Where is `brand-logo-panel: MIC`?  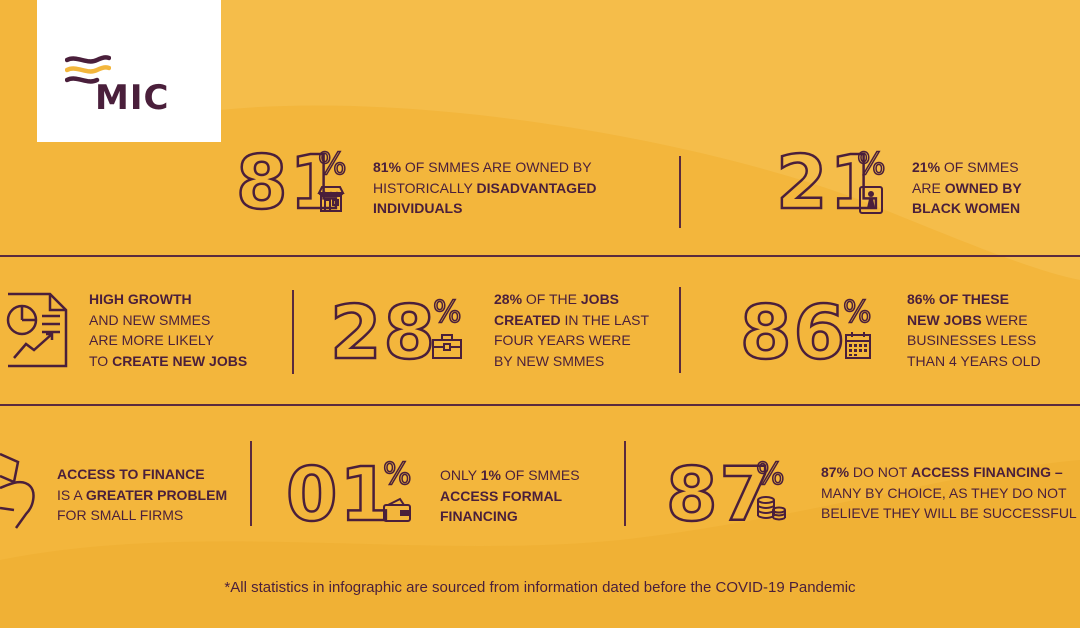 brand-logo-panel: MIC is located at coordinates (129, 71).